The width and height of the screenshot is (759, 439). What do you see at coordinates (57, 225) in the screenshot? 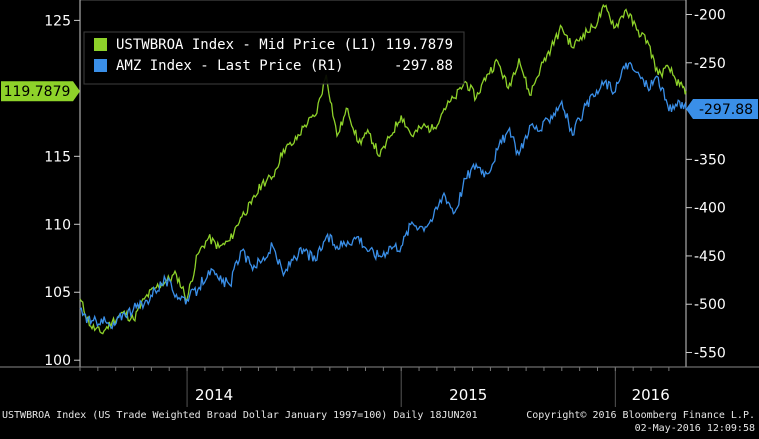
I see `left-axis-tick-label: 110` at bounding box center [57, 225].